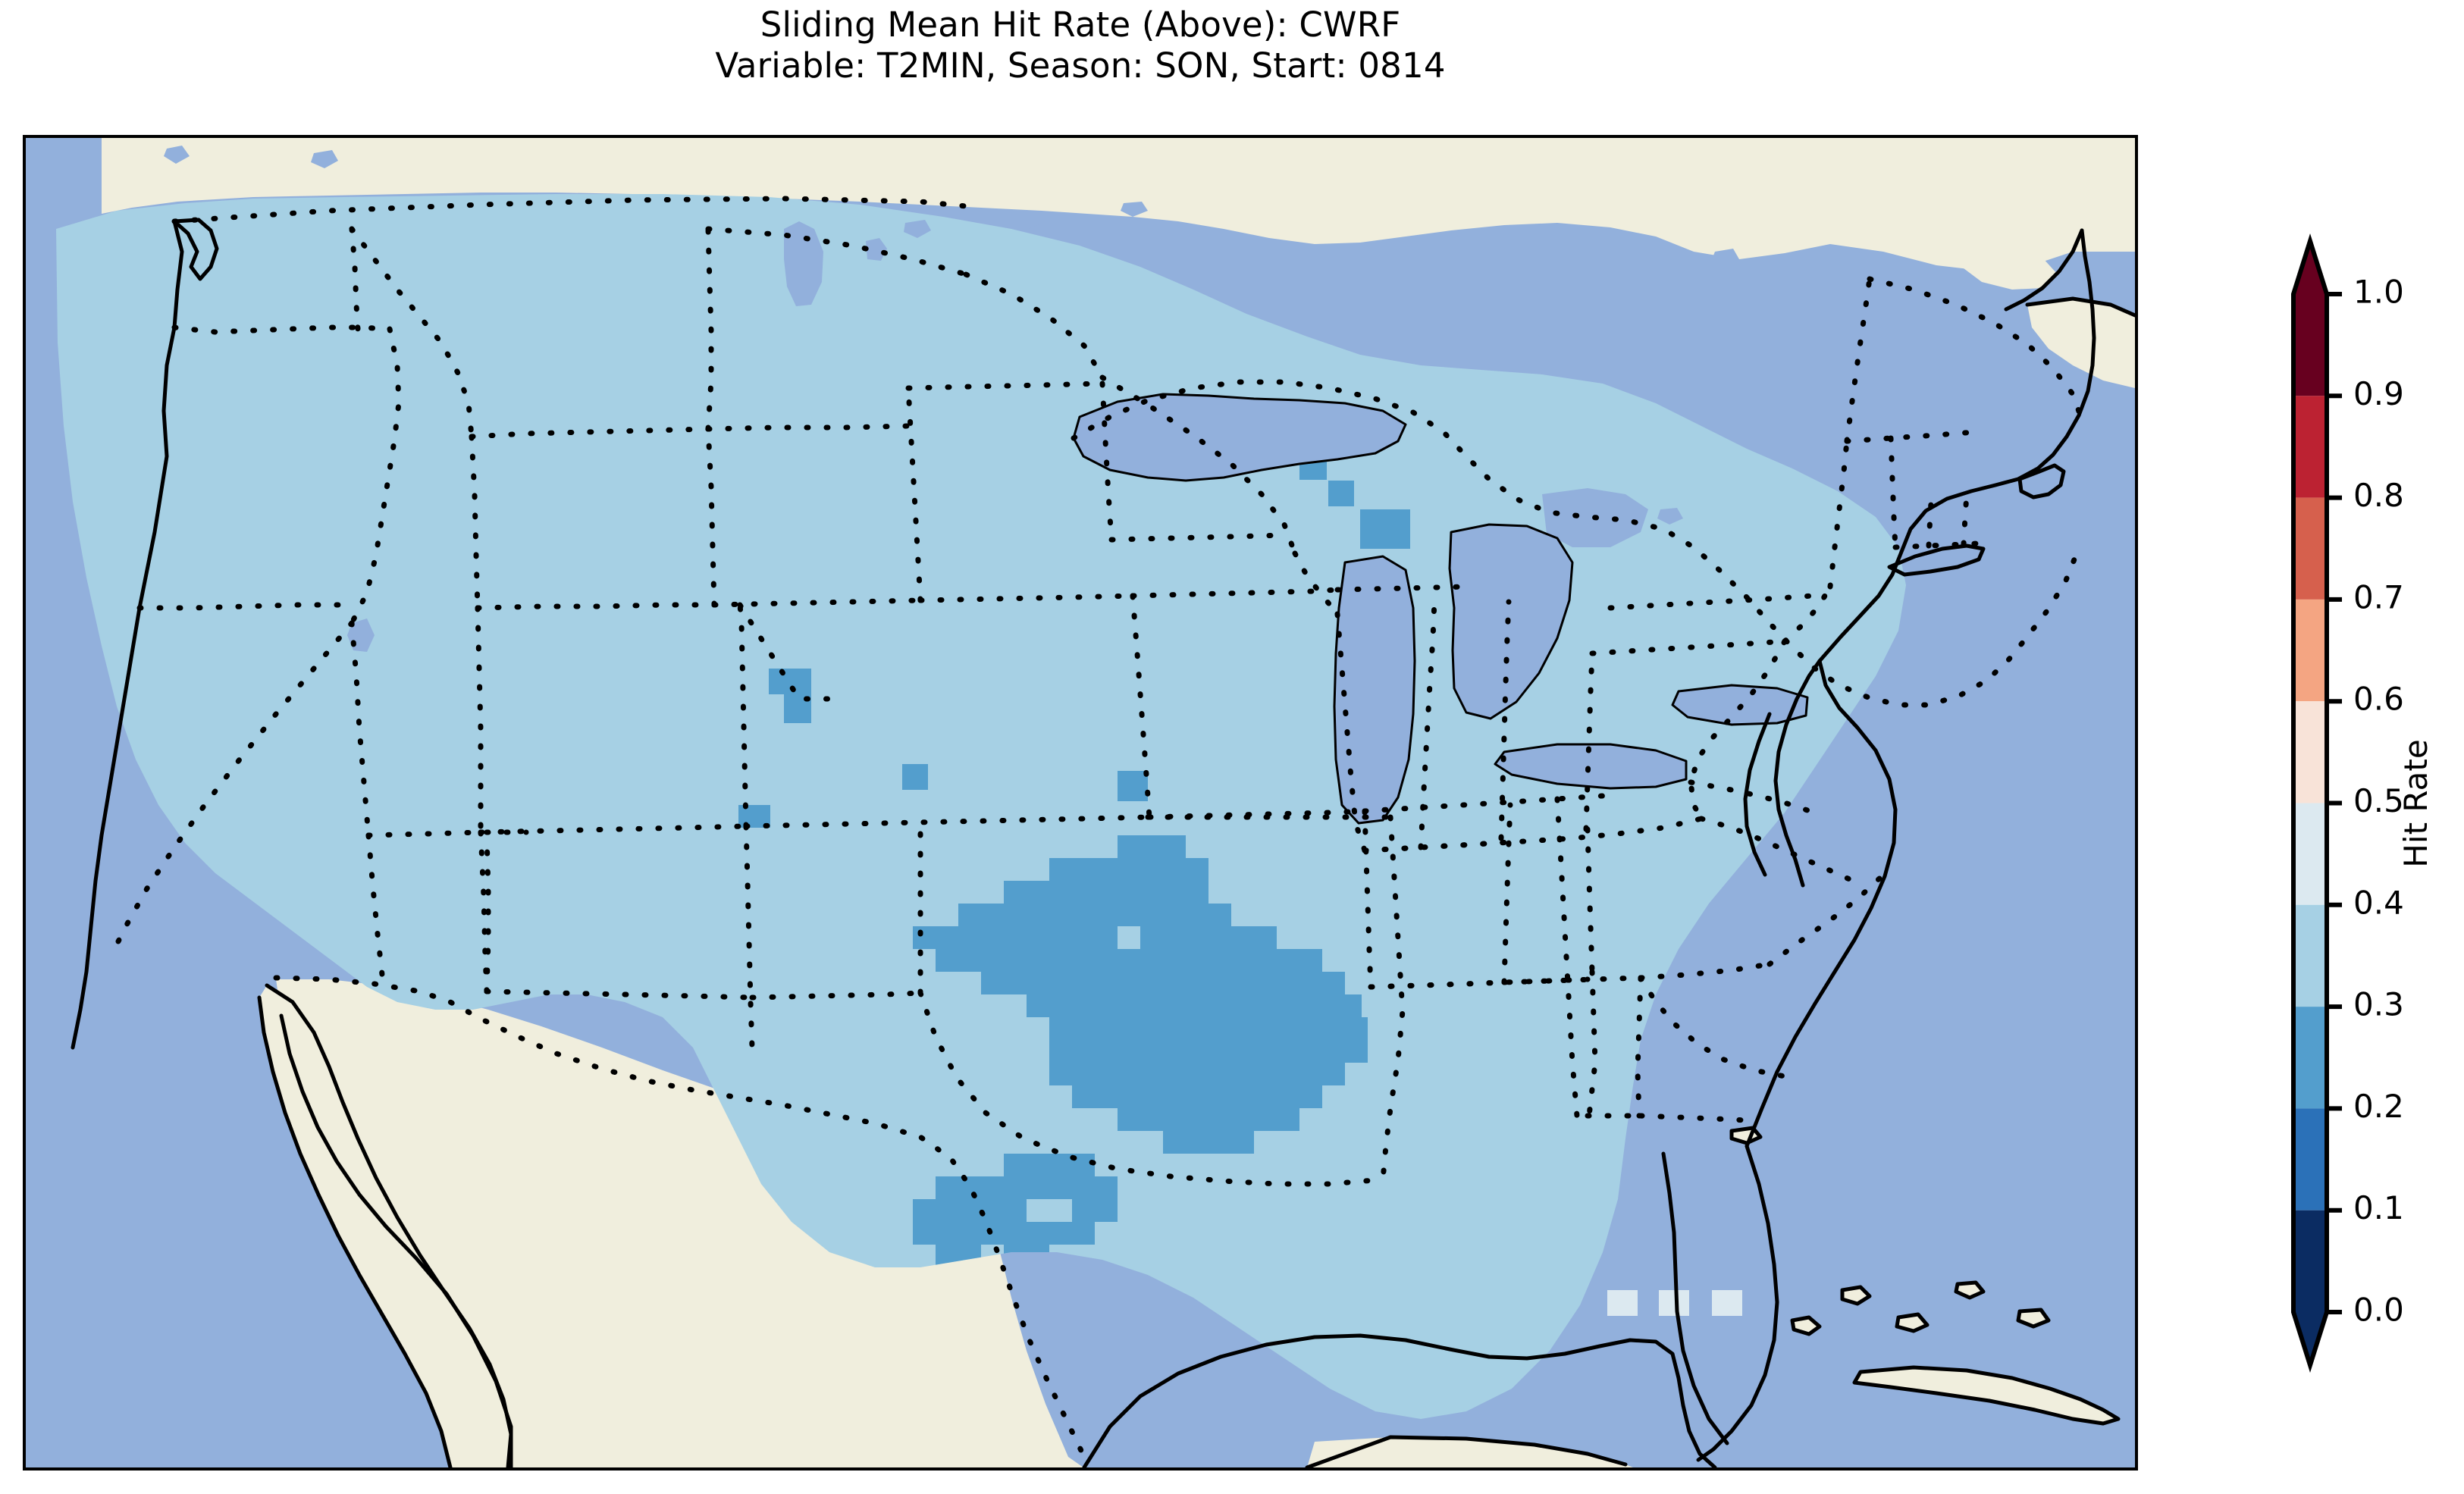  What do you see at coordinates (1081, 25) in the screenshot?
I see `title-line-1: Sliding Mean Hit Rate (Above): CWRF` at bounding box center [1081, 25].